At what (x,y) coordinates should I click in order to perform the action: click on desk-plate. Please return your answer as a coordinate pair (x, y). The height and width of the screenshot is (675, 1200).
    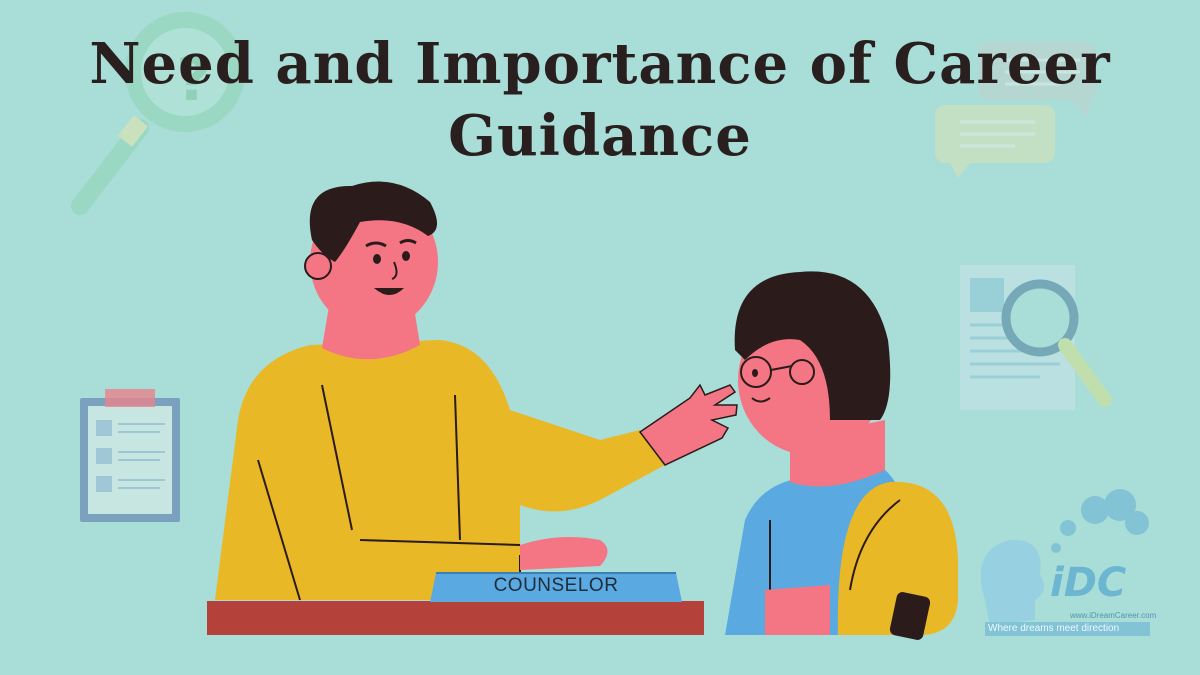
    Looking at the image, I should click on (556, 587).